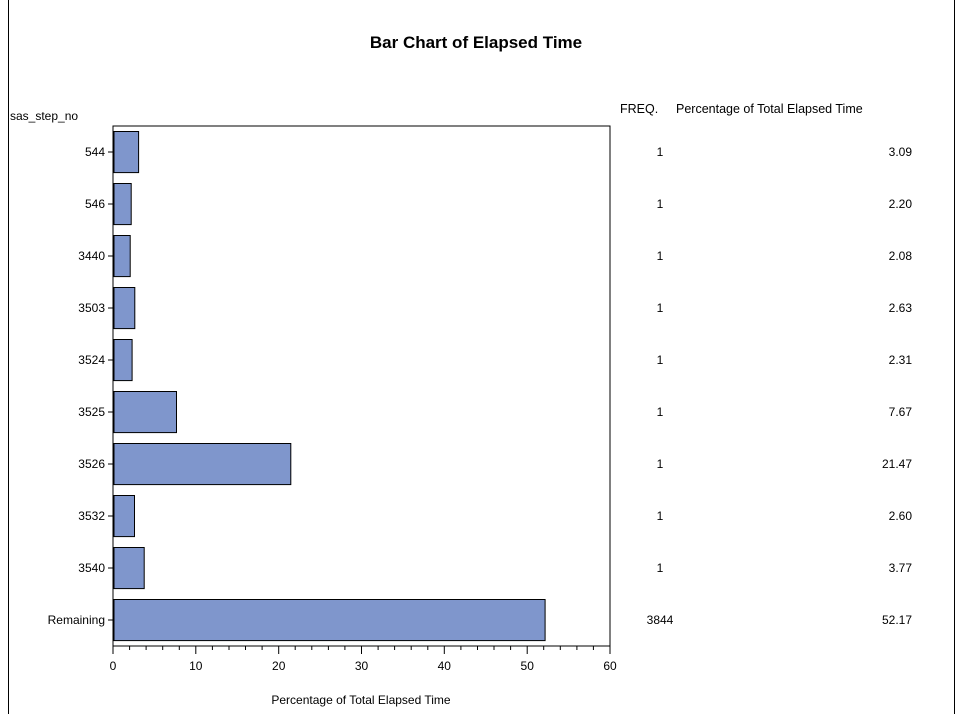  I want to click on y-tick-label: 3503, so click(91, 308).